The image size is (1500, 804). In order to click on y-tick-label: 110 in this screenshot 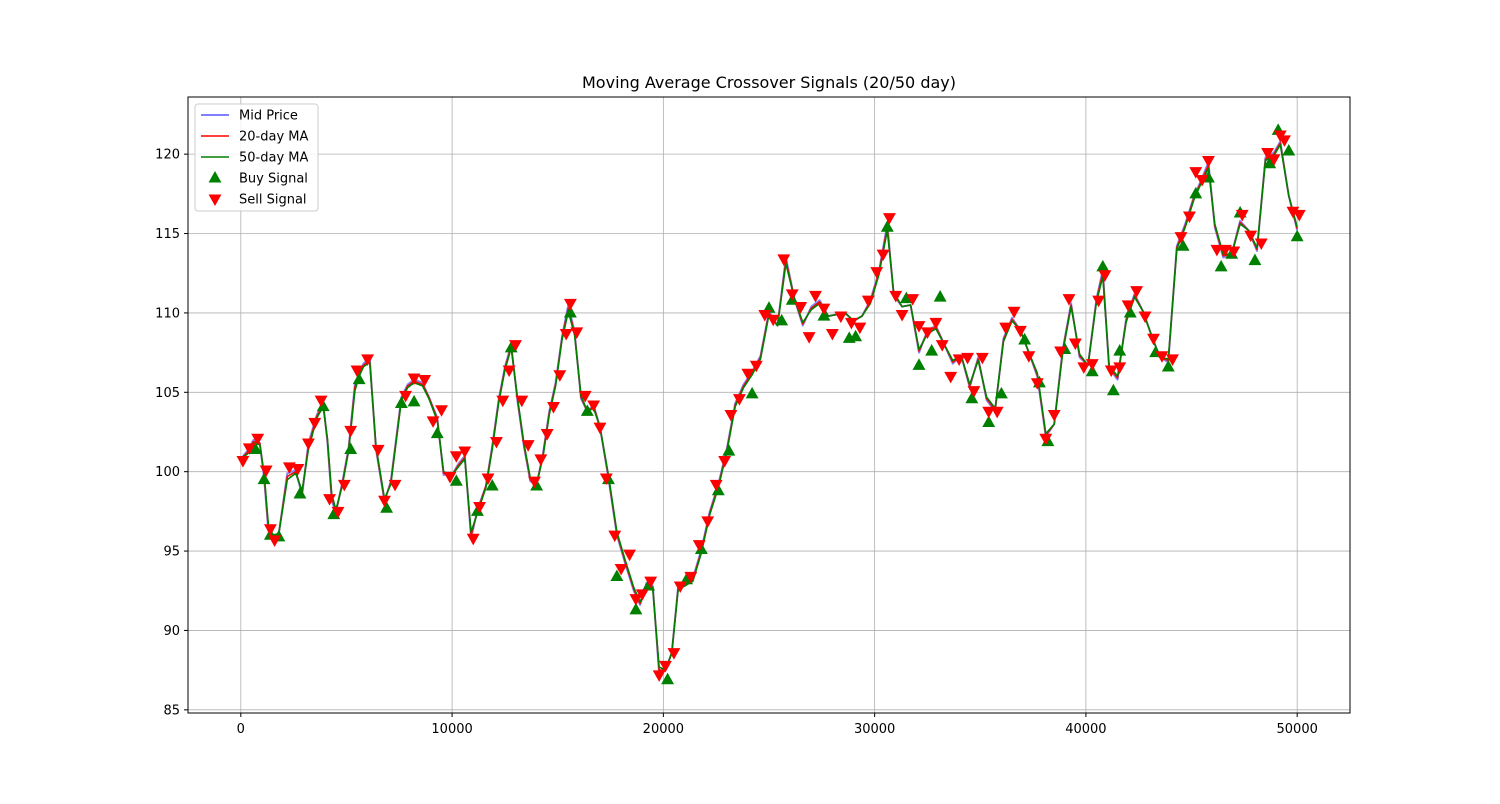, I will do `click(167, 313)`.